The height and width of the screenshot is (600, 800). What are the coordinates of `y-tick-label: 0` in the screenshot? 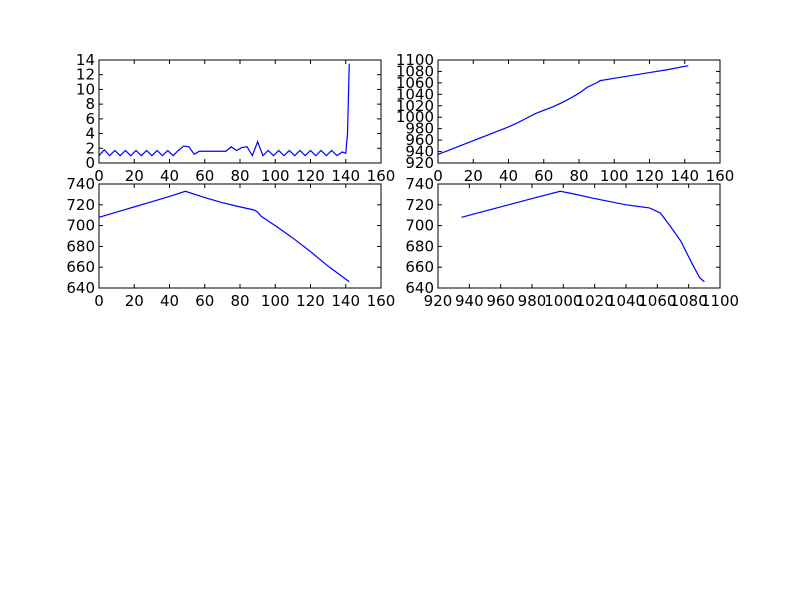 It's located at (90, 163).